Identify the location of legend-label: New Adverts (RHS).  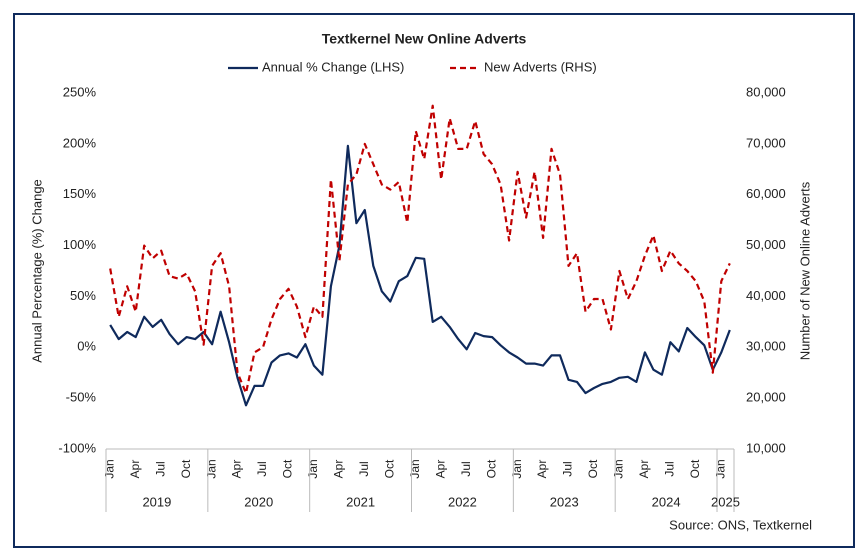
(540, 66).